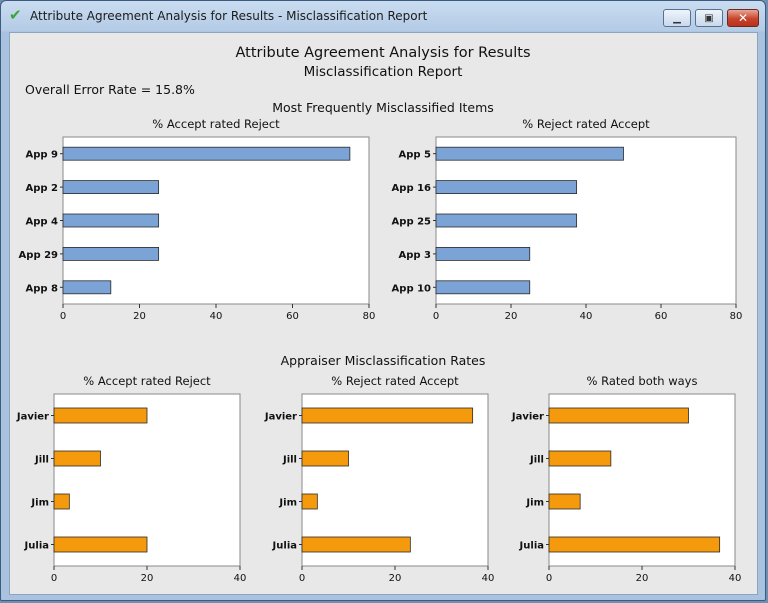 This screenshot has width=768, height=603. I want to click on checkmark-icon: ✔, so click(15, 15).